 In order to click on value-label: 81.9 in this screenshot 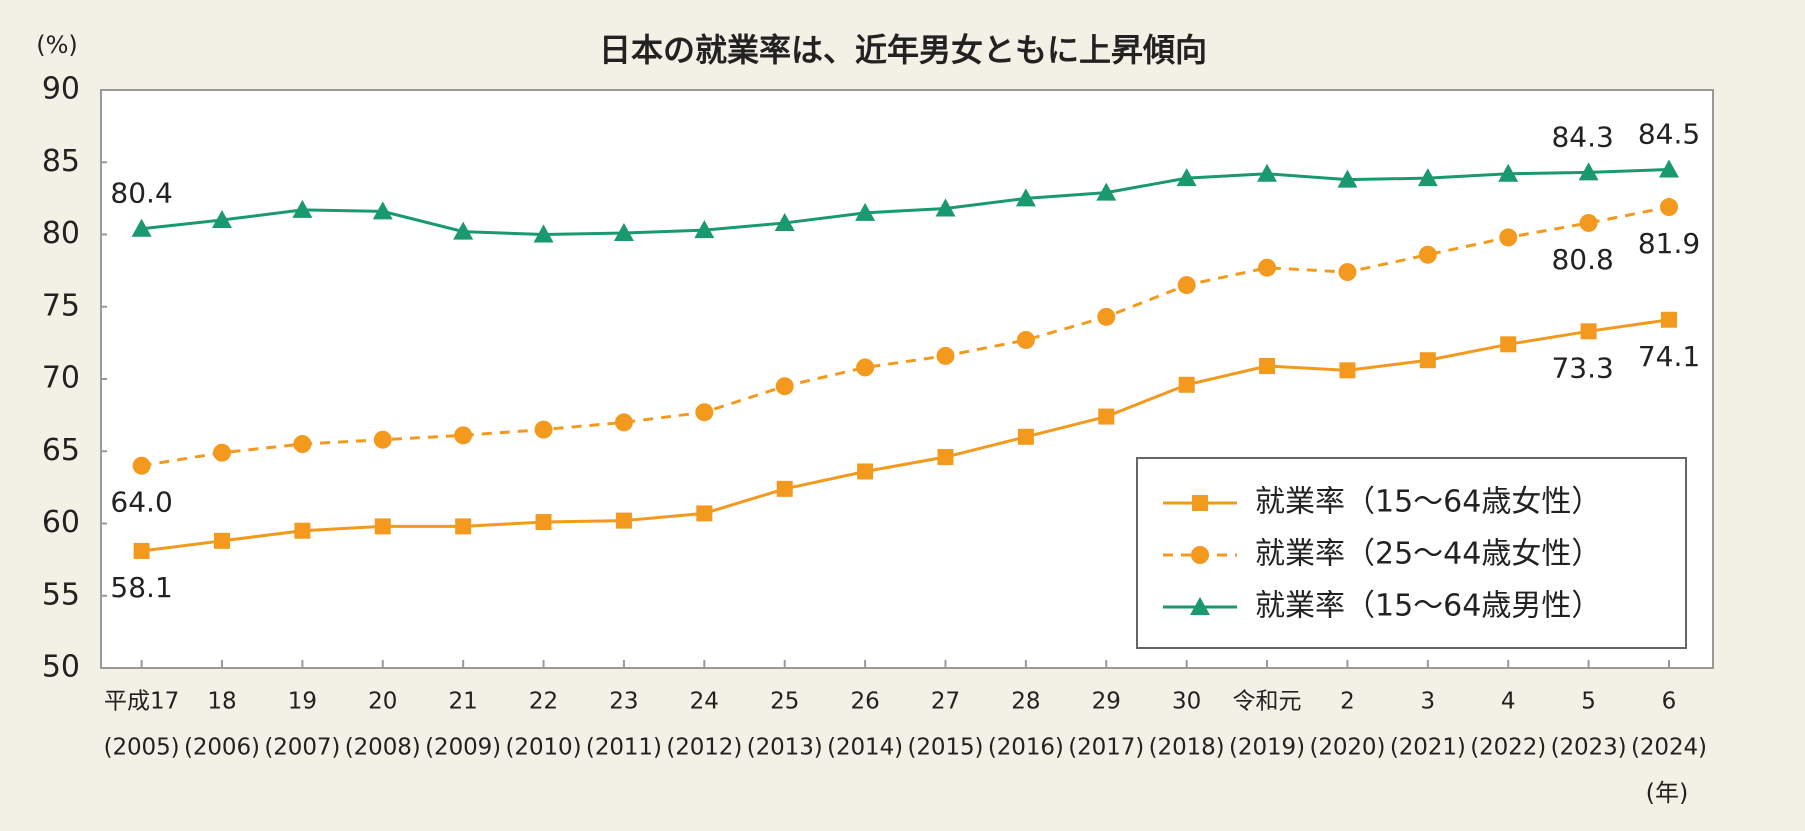, I will do `click(1669, 243)`.